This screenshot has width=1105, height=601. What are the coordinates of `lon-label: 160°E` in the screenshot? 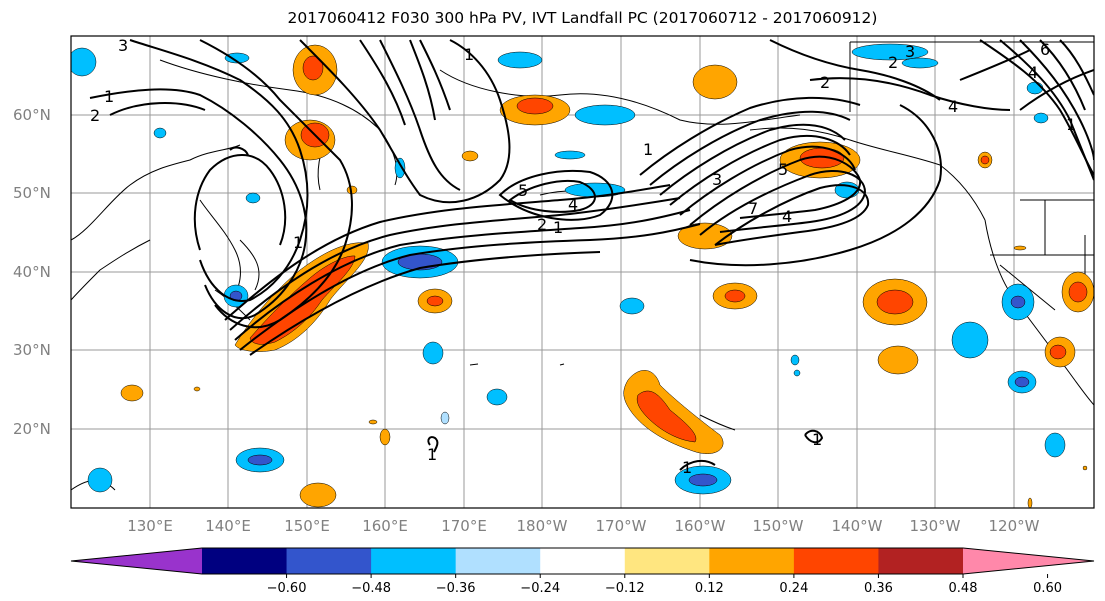 It's located at (385, 526).